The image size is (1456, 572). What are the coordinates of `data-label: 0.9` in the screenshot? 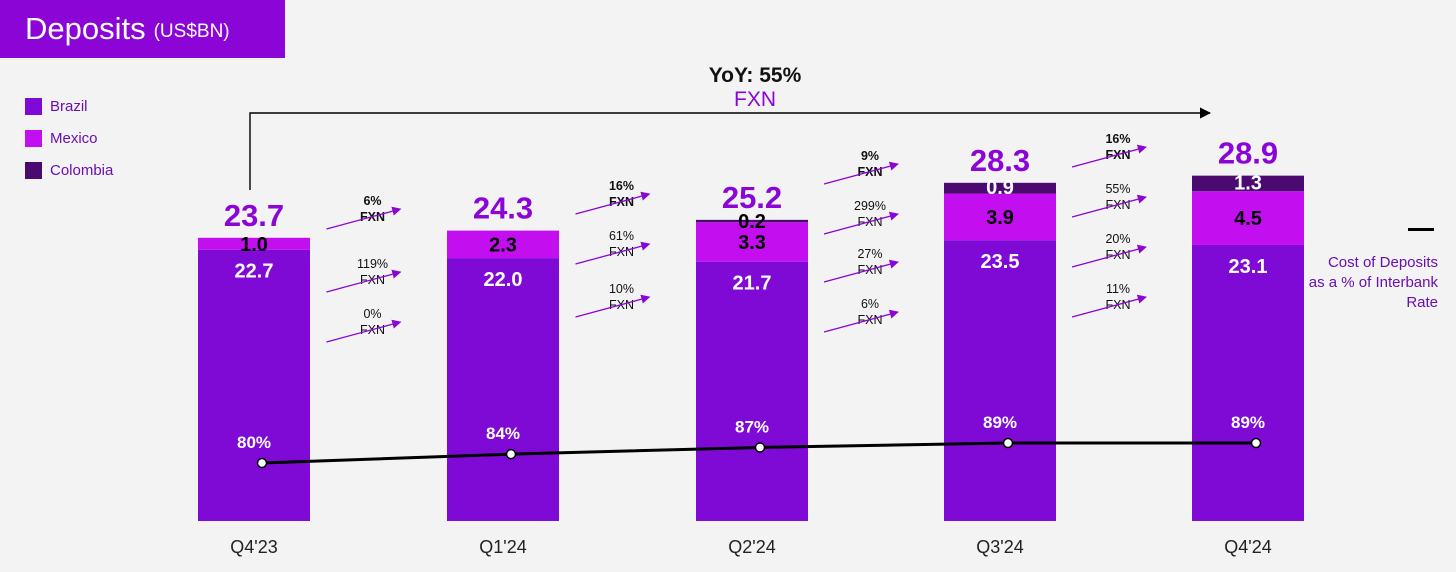 It's located at (1000, 188).